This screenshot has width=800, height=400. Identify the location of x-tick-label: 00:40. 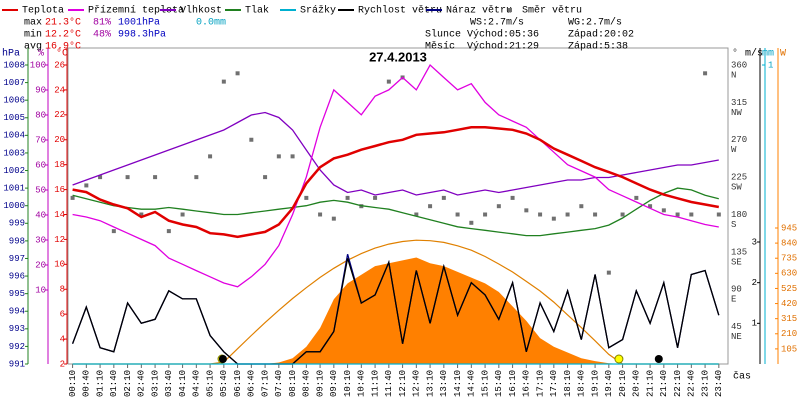
(87, 383).